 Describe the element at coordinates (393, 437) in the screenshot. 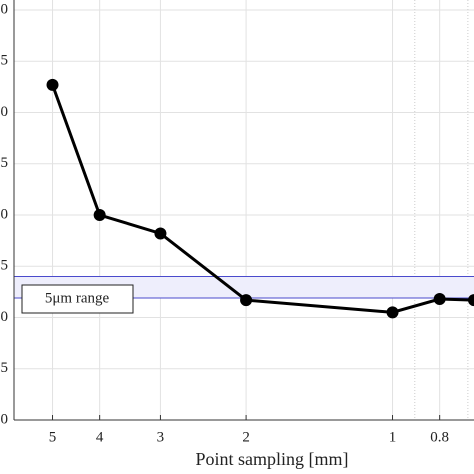

I see `x-tick-label: 1` at that location.